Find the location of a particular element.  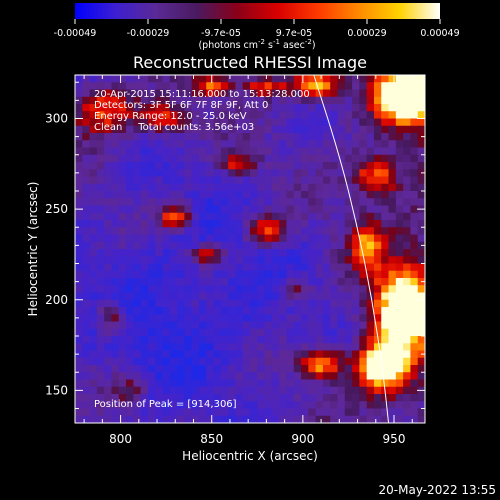

solar-limb-line is located at coordinates (351, 249).